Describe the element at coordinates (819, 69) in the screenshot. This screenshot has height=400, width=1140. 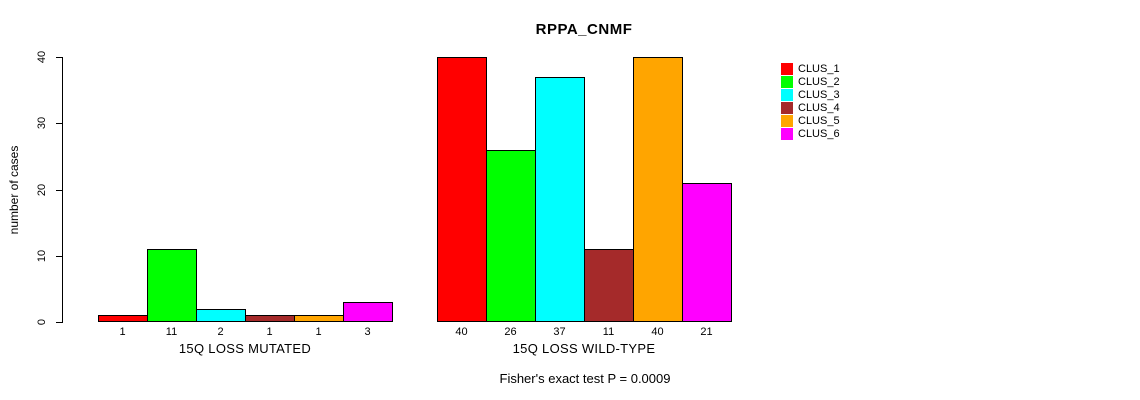
I see `legend-label: CLUS_1` at that location.